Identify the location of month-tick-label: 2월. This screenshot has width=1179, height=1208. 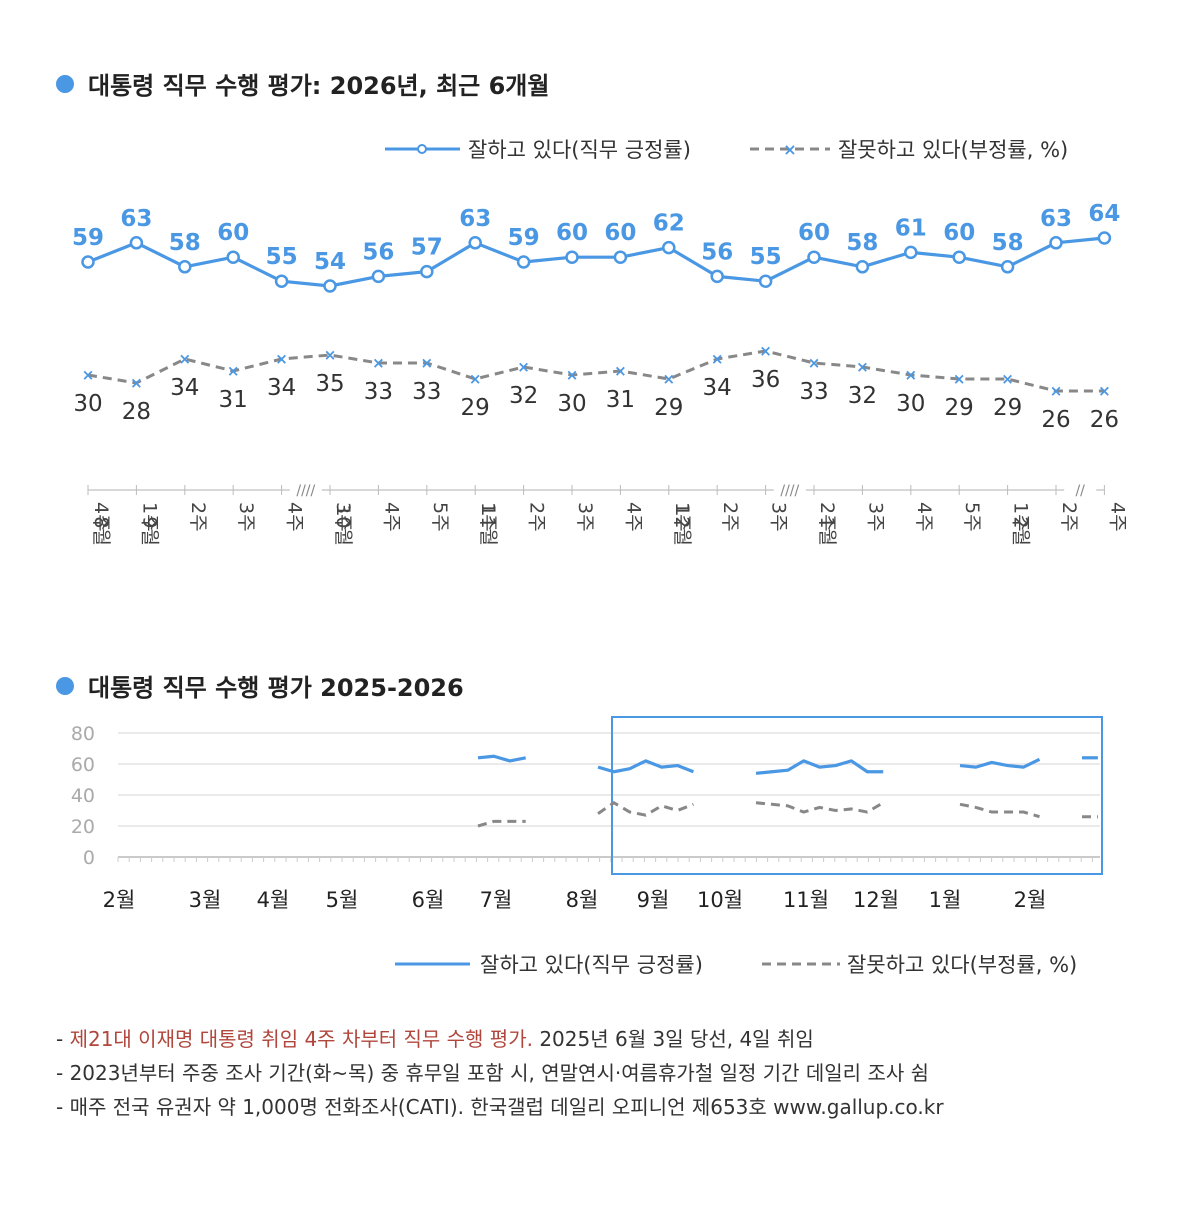
(1021, 531).